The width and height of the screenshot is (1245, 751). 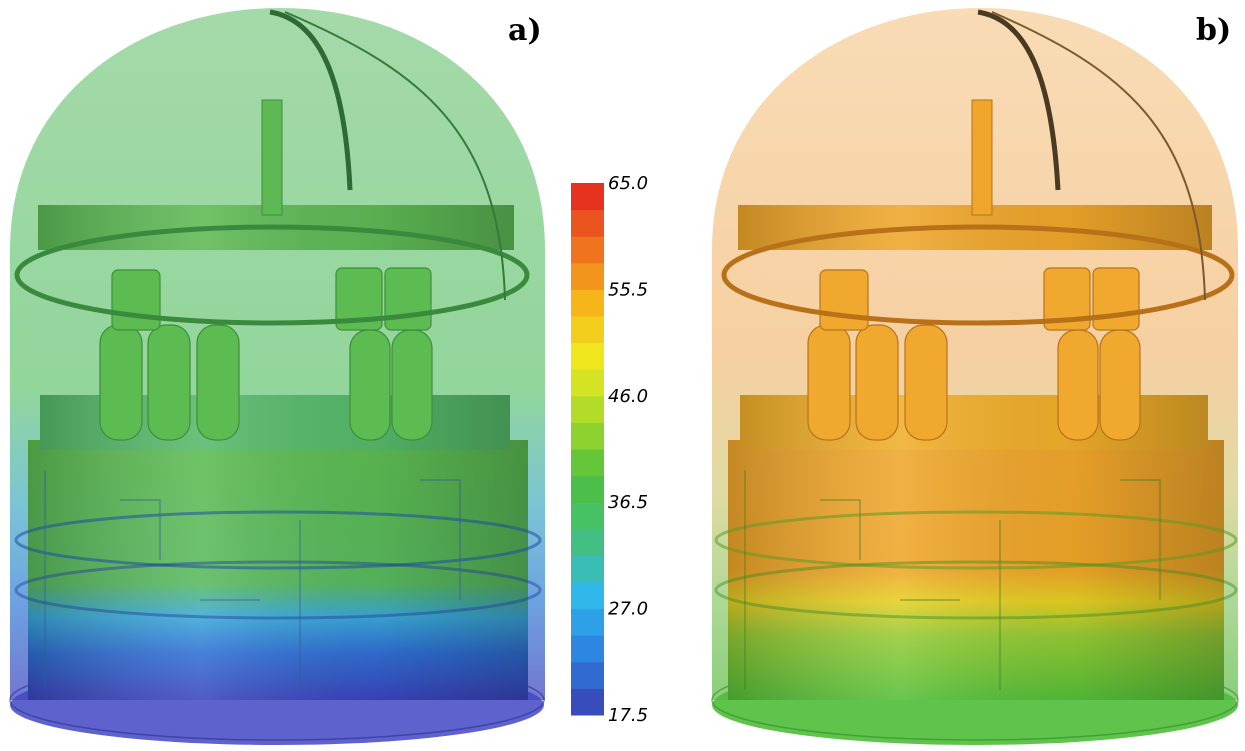 I want to click on colorbar-ticks: 65.0 55.5 46.0 36.5 27.0 17.5, so click(x=628, y=449).